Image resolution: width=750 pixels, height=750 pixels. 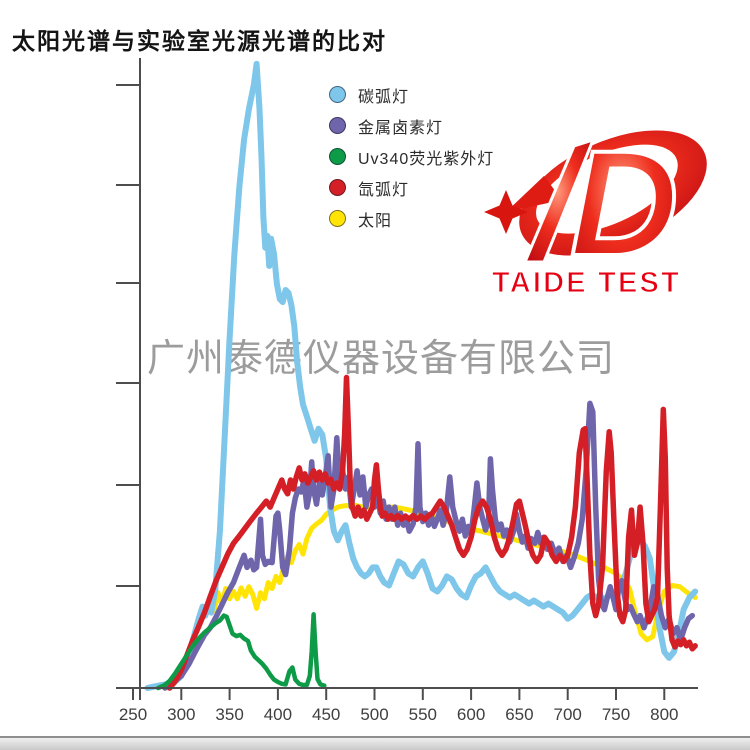 I want to click on watermark-text: 广州泰德仪器设备有限公司, so click(x=381, y=359).